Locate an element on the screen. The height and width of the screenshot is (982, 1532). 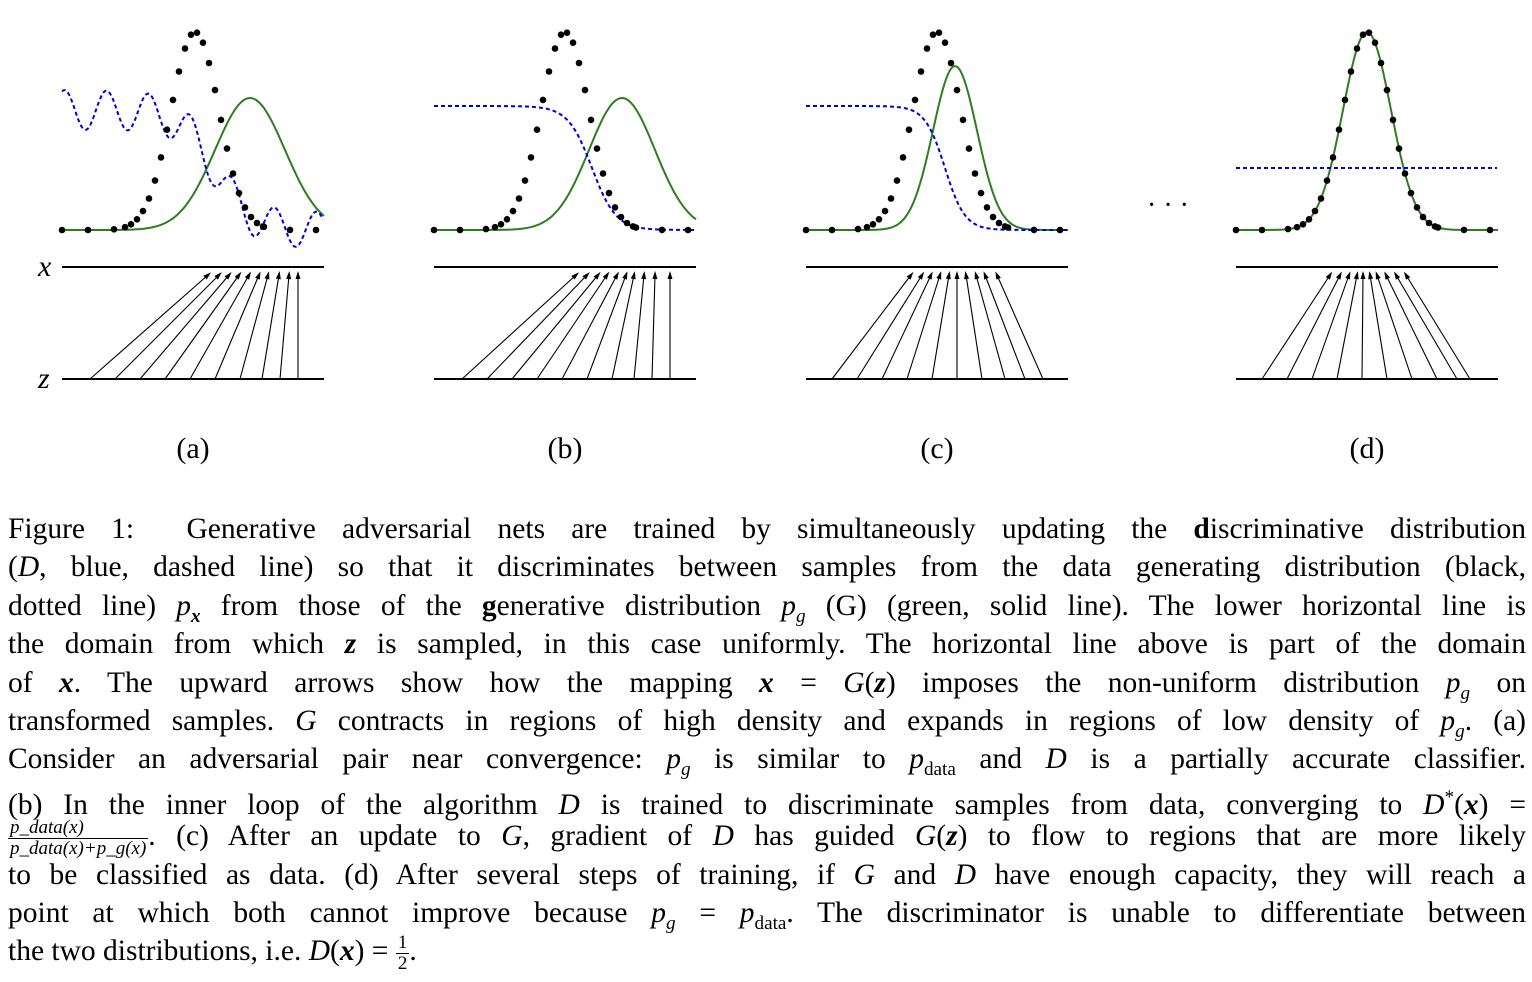
z-axis-label: z is located at coordinates (43, 378).